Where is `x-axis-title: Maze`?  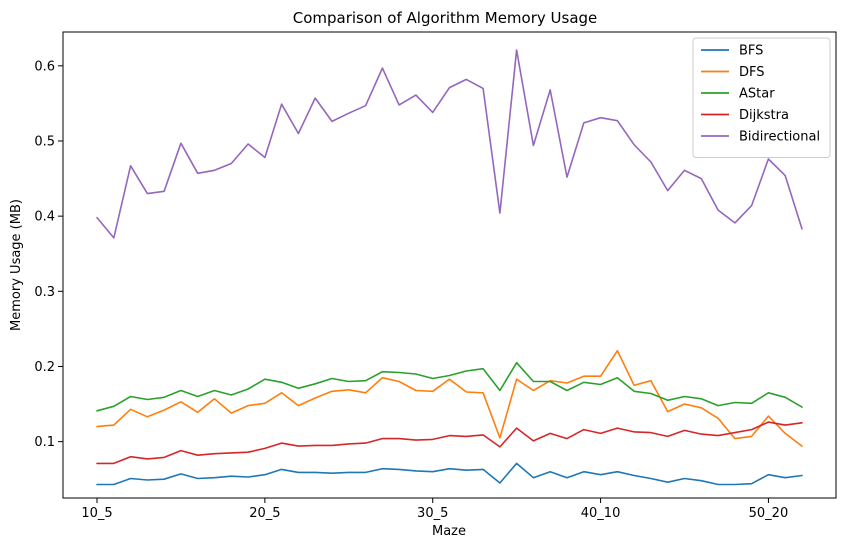 x-axis-title: Maze is located at coordinates (449, 531).